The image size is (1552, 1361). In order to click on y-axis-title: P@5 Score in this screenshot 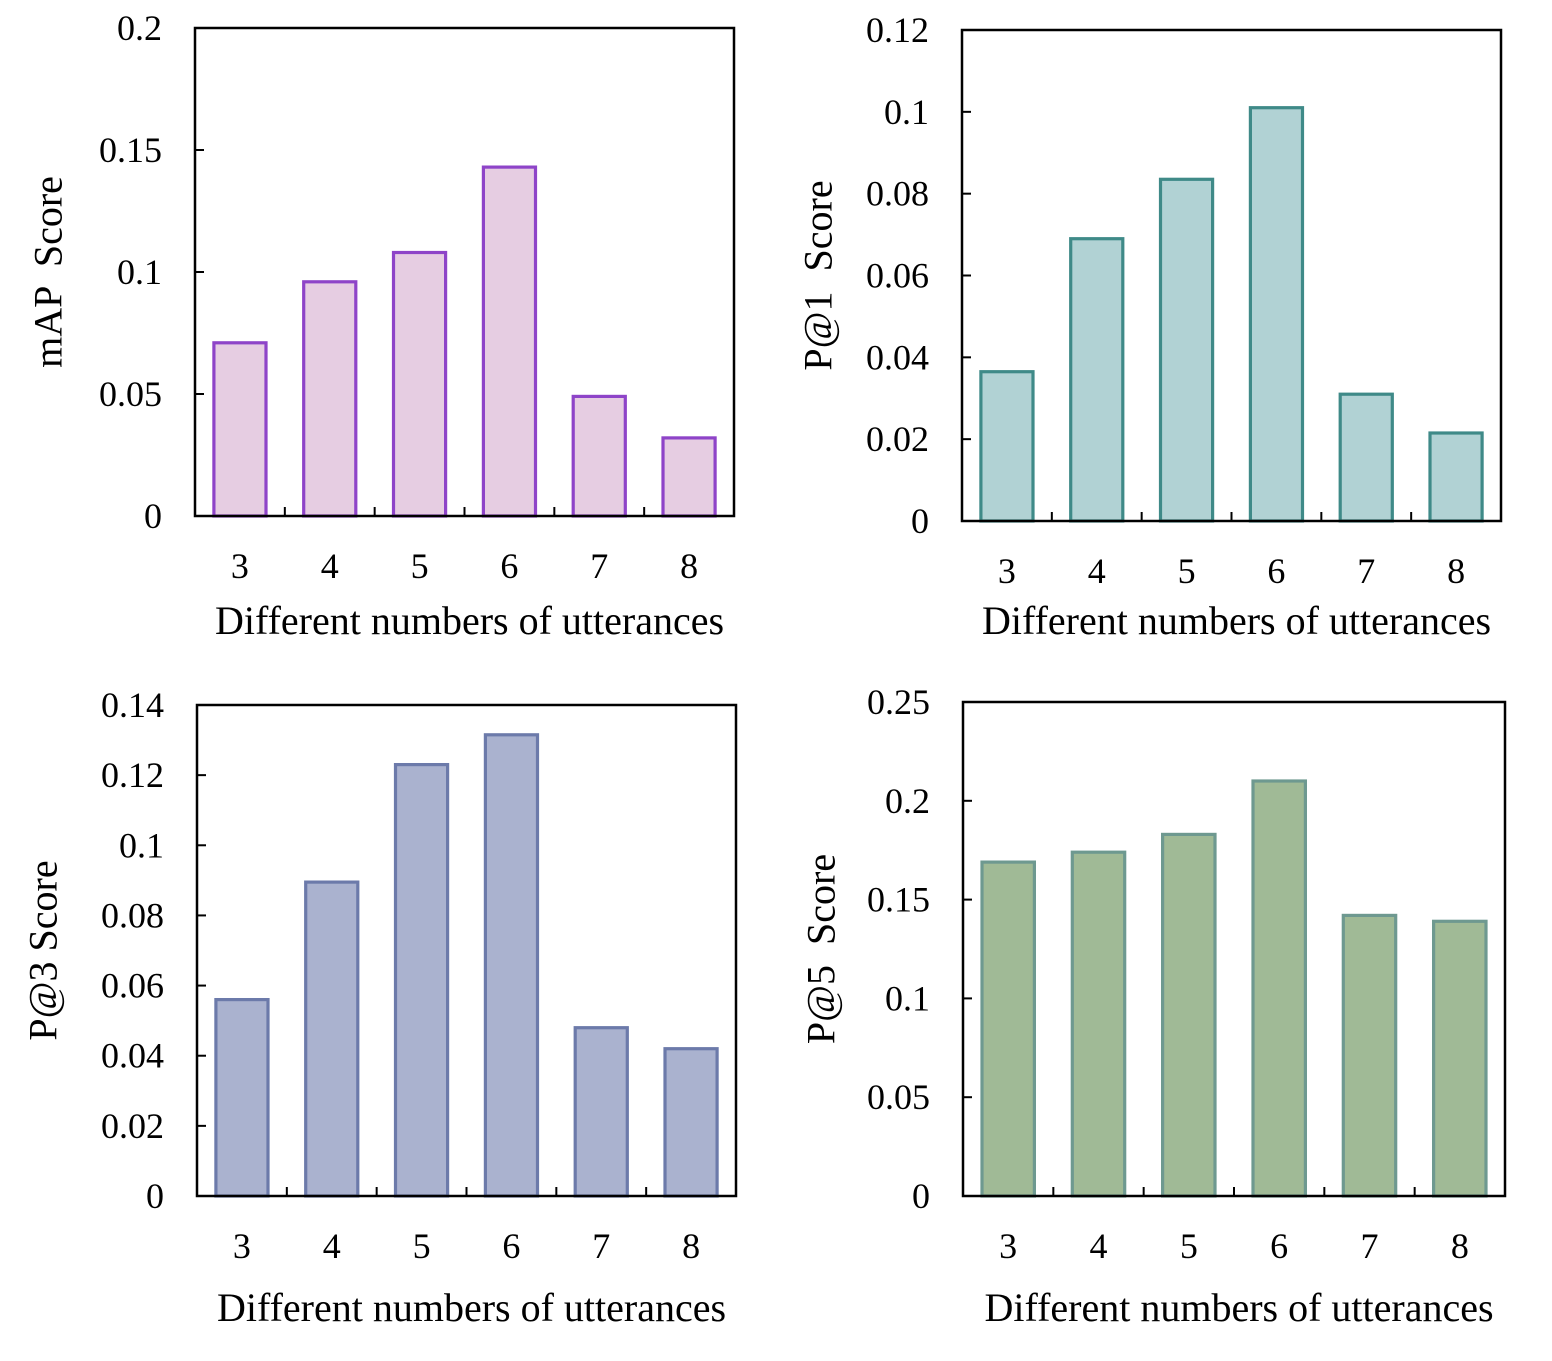, I will do `click(821, 949)`.